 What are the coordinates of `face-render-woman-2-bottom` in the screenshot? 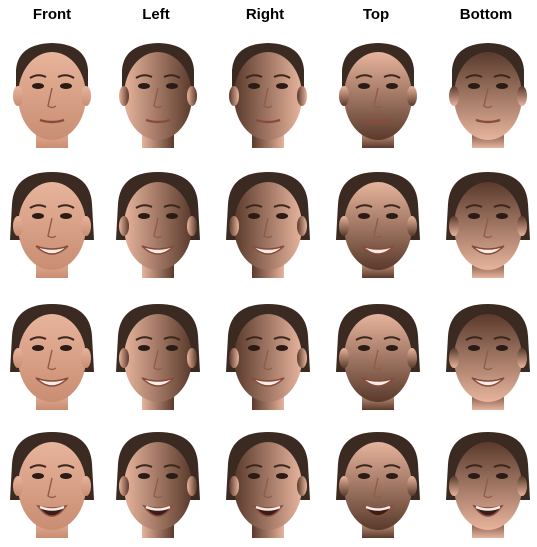 It's located at (488, 356).